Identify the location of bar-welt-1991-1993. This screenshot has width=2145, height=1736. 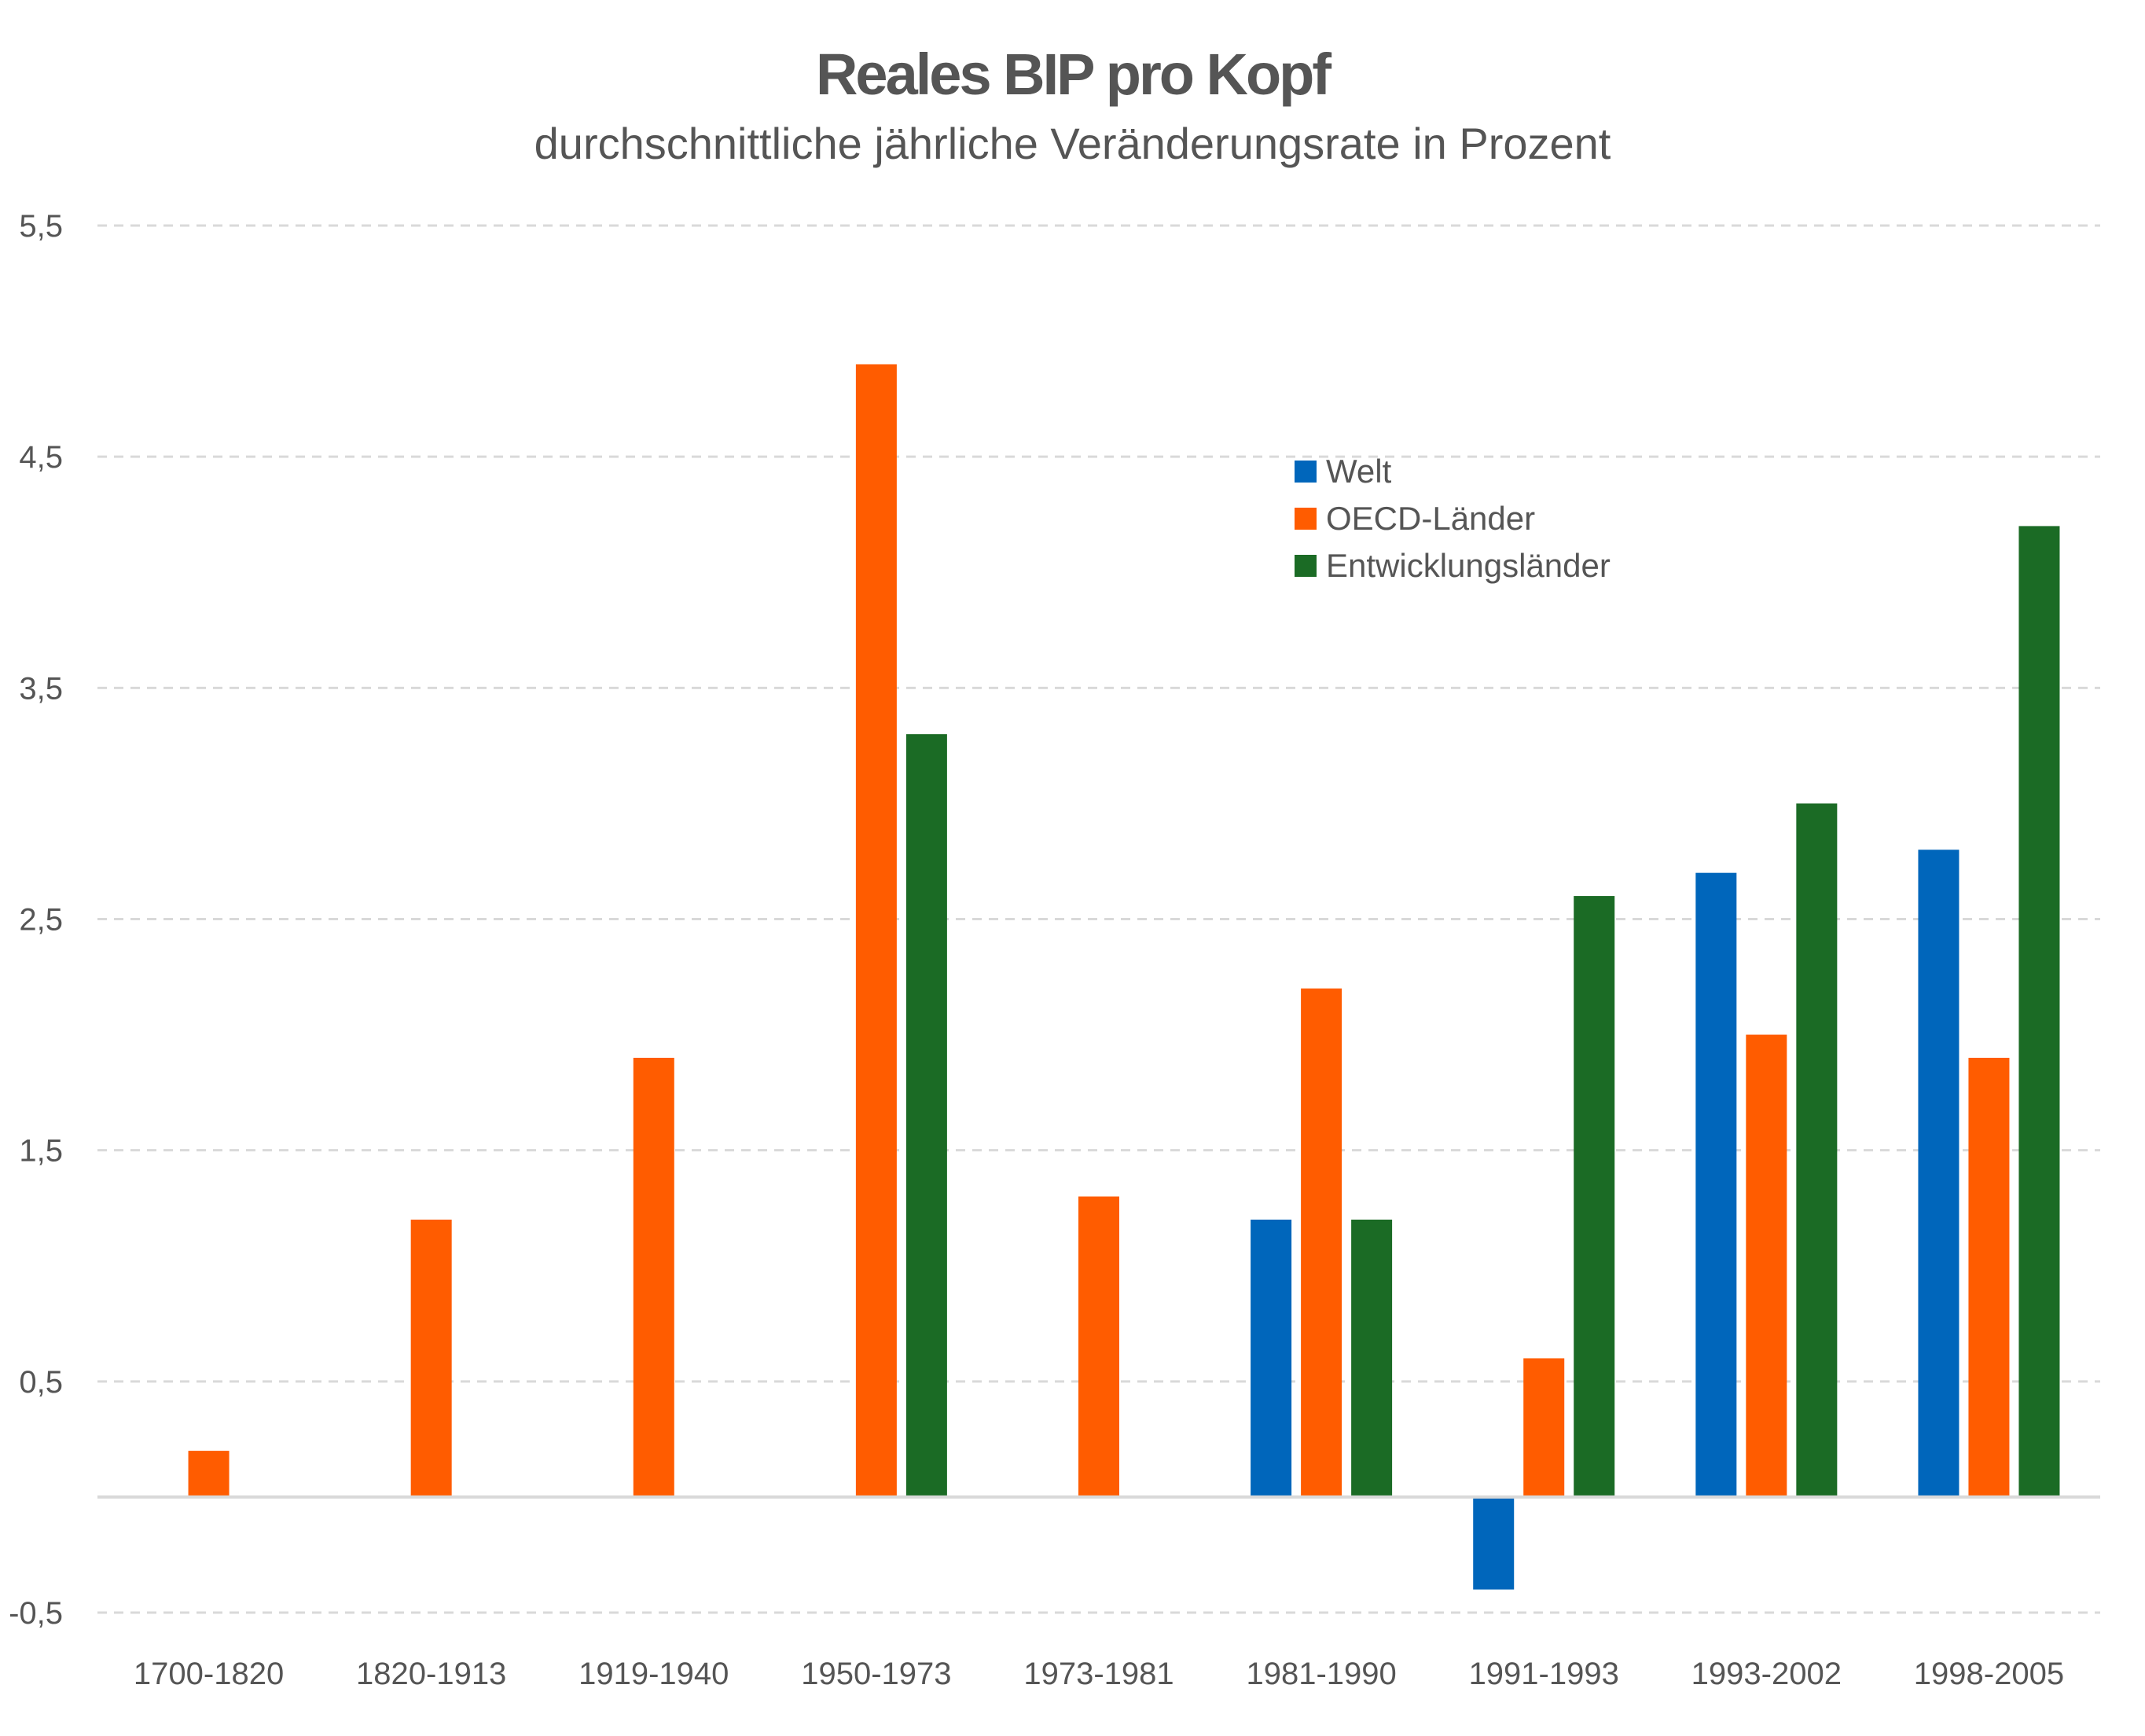
(1494, 1543).